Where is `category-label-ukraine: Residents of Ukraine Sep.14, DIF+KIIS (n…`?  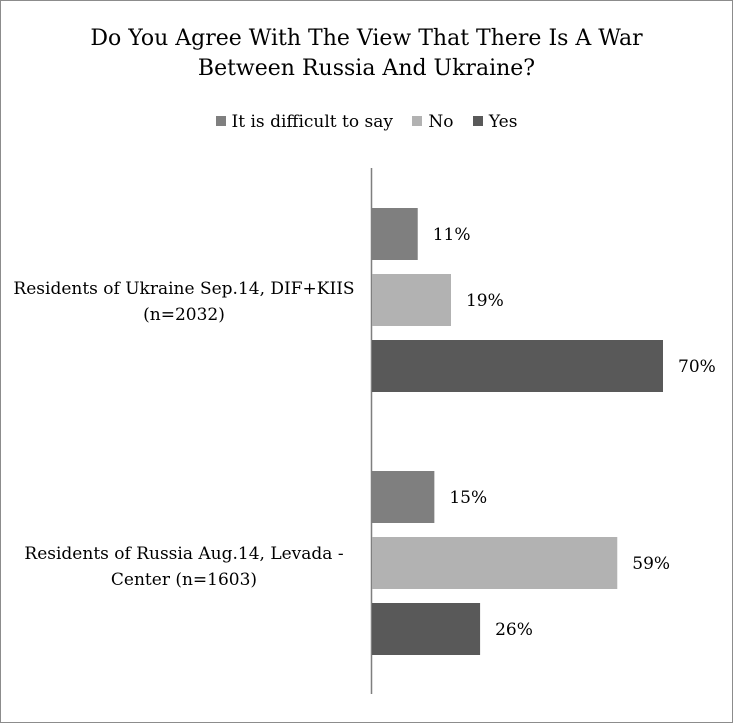
category-label-ukraine: Residents of Ukraine Sep.14, DIF+KIIS (n… is located at coordinates (184, 302).